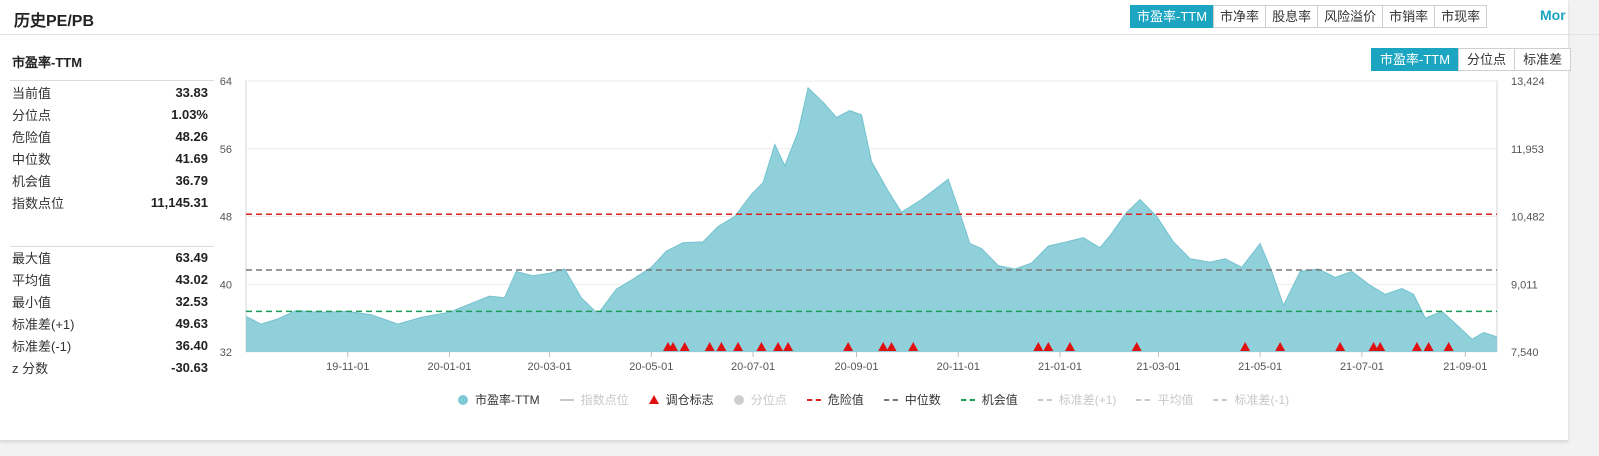 This screenshot has height=456, width=1599. I want to click on stat-row: 指数点位 11,145.31, so click(110, 202).